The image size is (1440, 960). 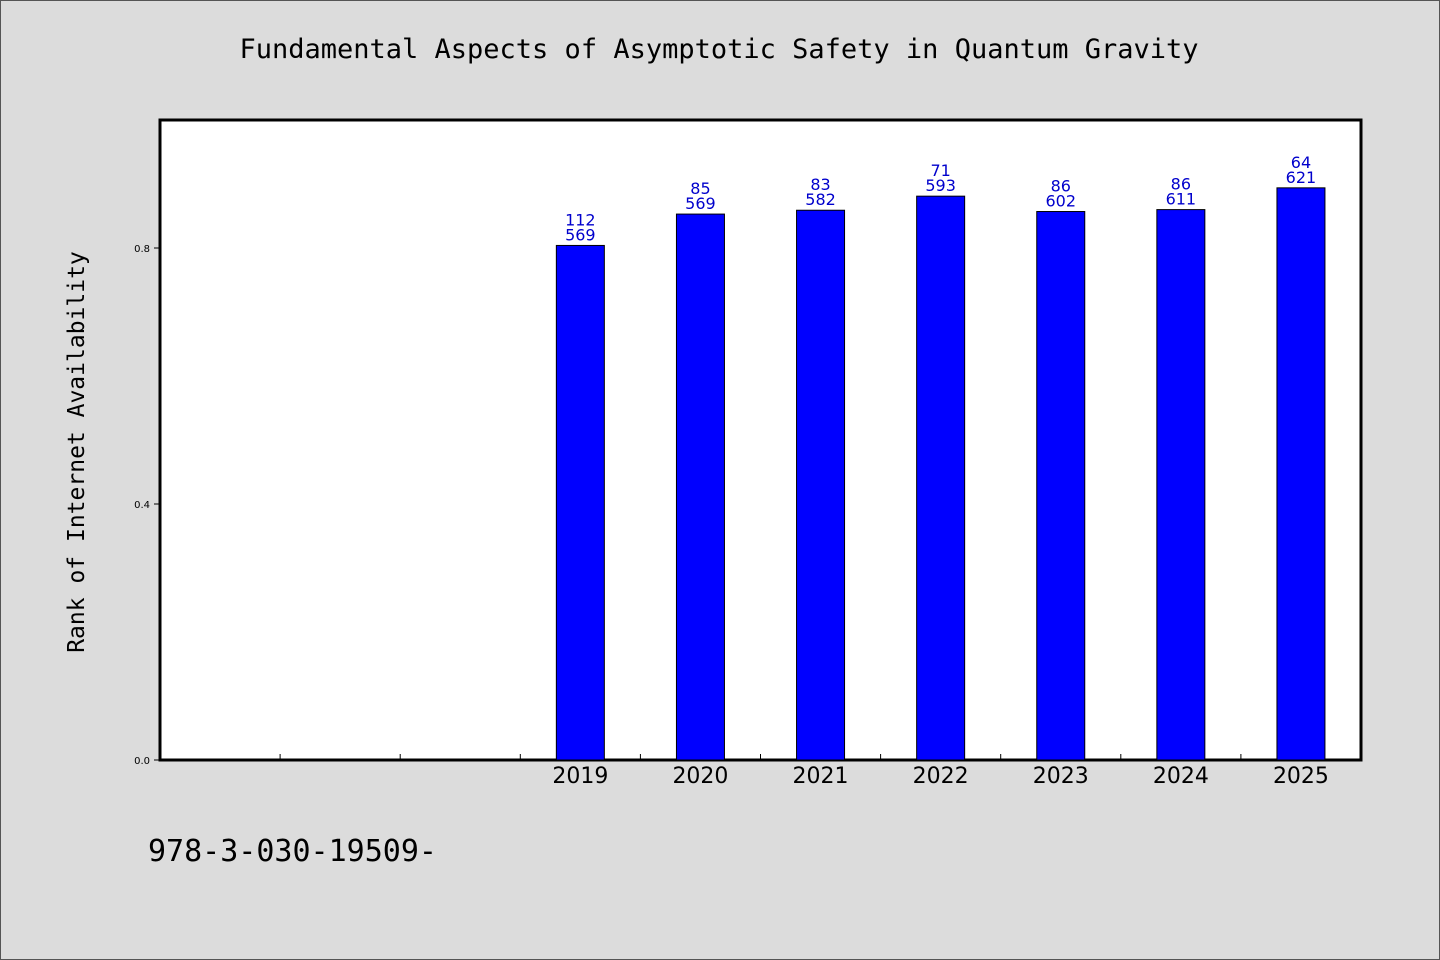 What do you see at coordinates (940, 185) in the screenshot?
I see `bar-label-bottom: 593` at bounding box center [940, 185].